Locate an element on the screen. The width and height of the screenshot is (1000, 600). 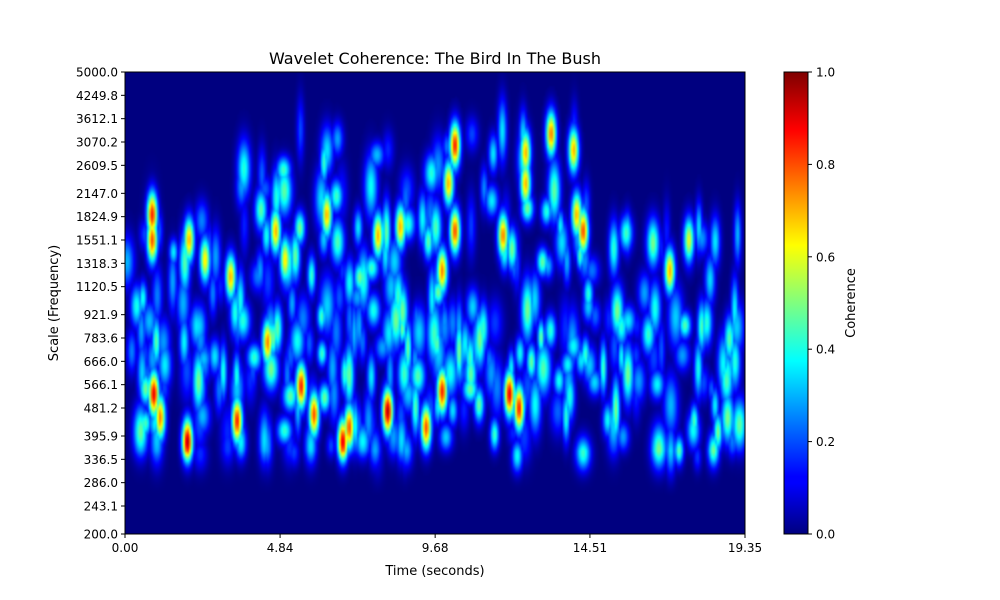
colorbar is located at coordinates (796, 303).